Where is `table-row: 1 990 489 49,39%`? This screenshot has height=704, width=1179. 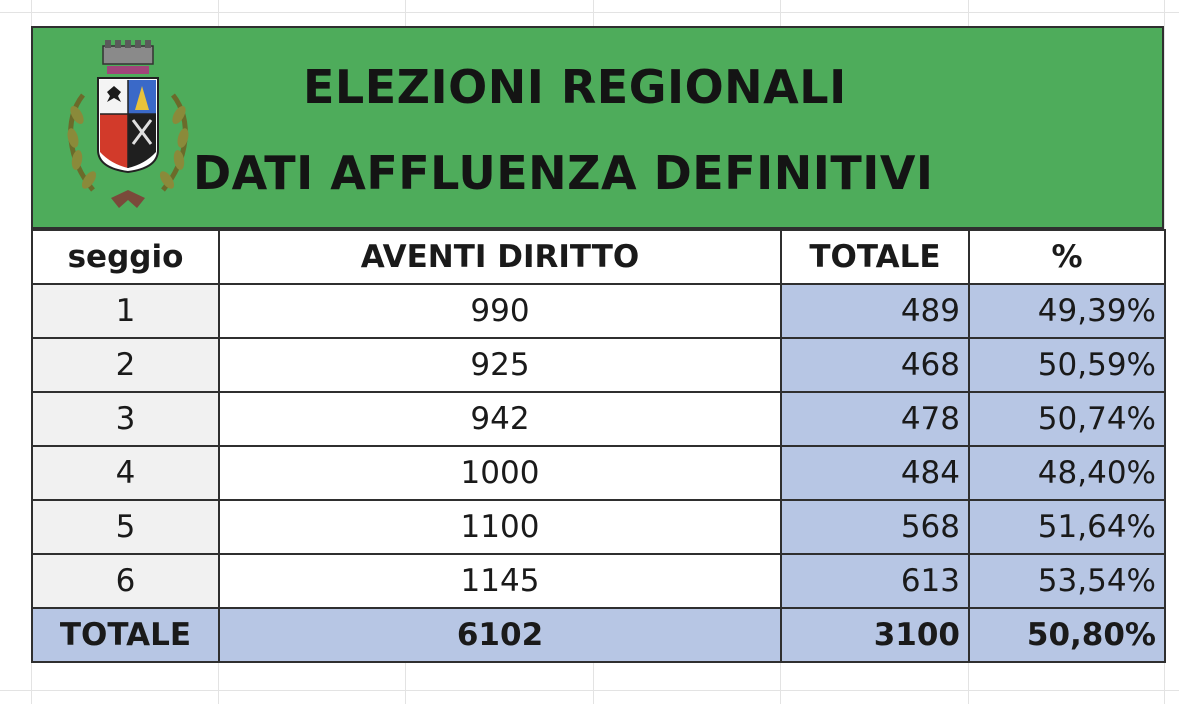
table-row: 1 990 489 49,39% is located at coordinates (598, 311).